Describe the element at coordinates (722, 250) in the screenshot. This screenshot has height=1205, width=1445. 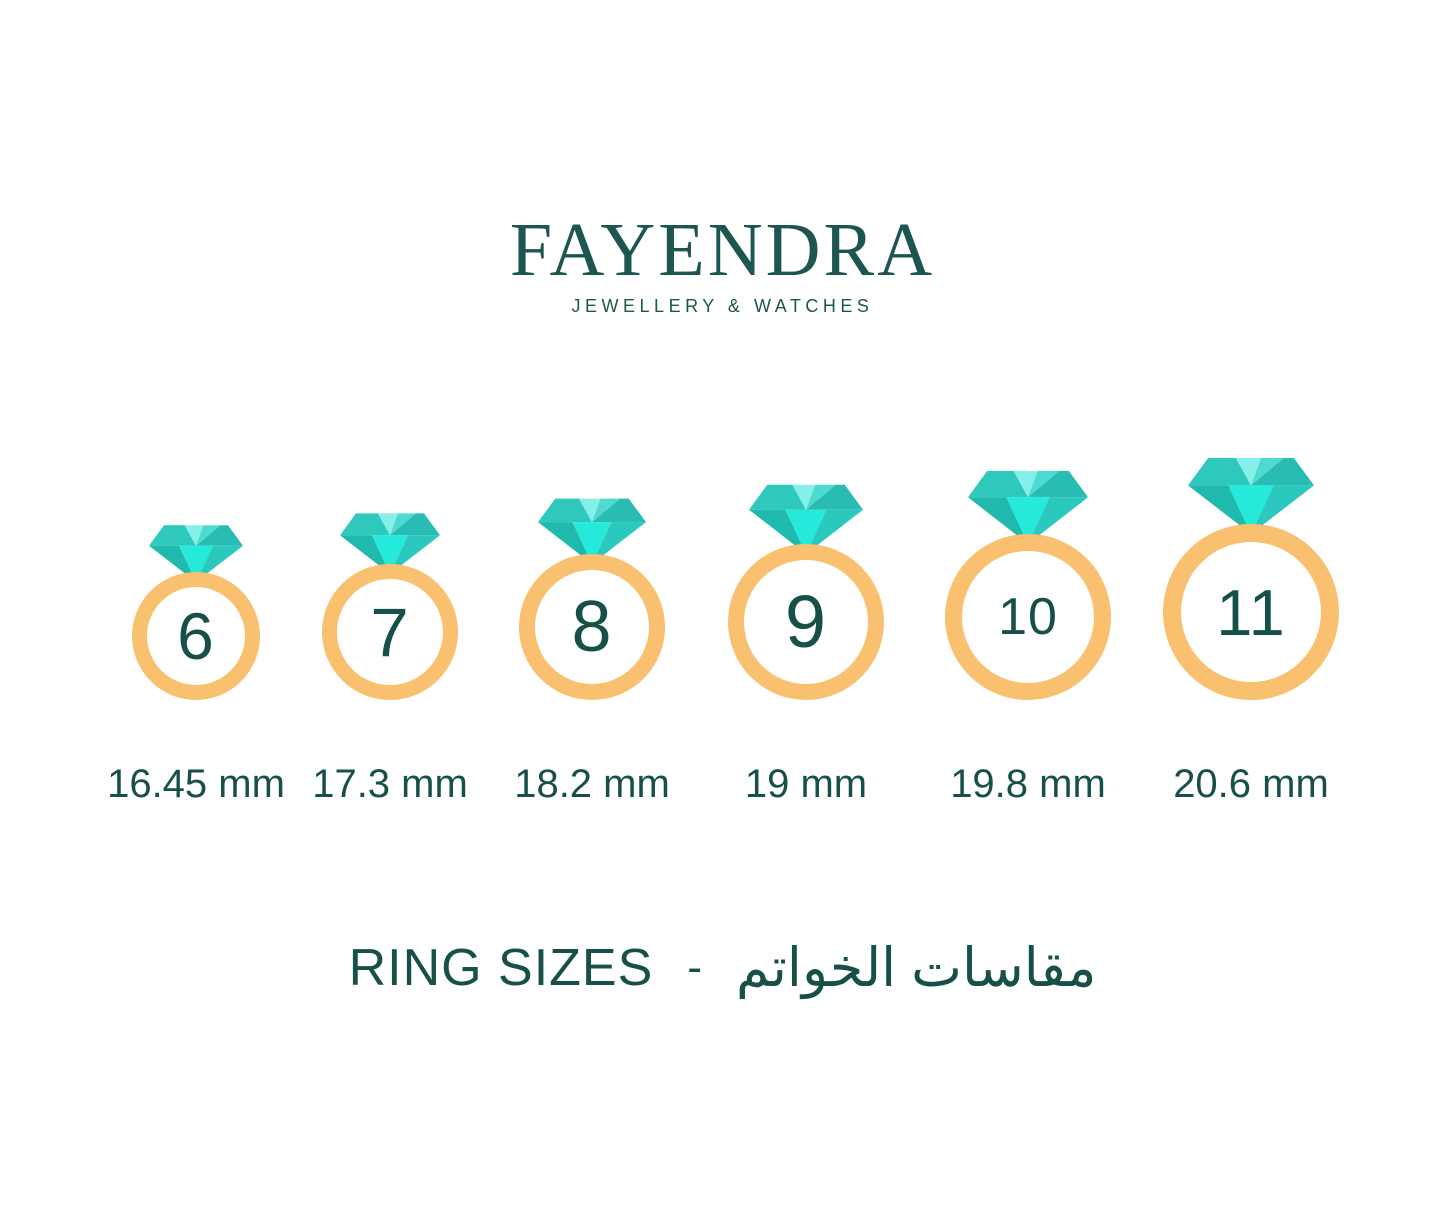
I see `brand-name: FAYENDRA` at that location.